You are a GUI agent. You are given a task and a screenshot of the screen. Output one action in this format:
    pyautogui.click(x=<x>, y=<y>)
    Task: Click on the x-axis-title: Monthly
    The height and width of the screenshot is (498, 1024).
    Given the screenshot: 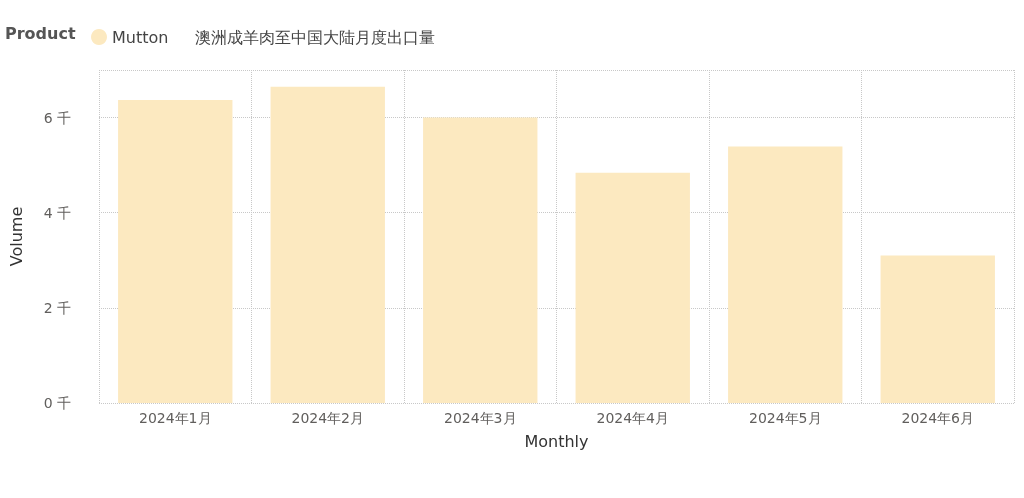 What is the action you would take?
    pyautogui.click(x=556, y=441)
    